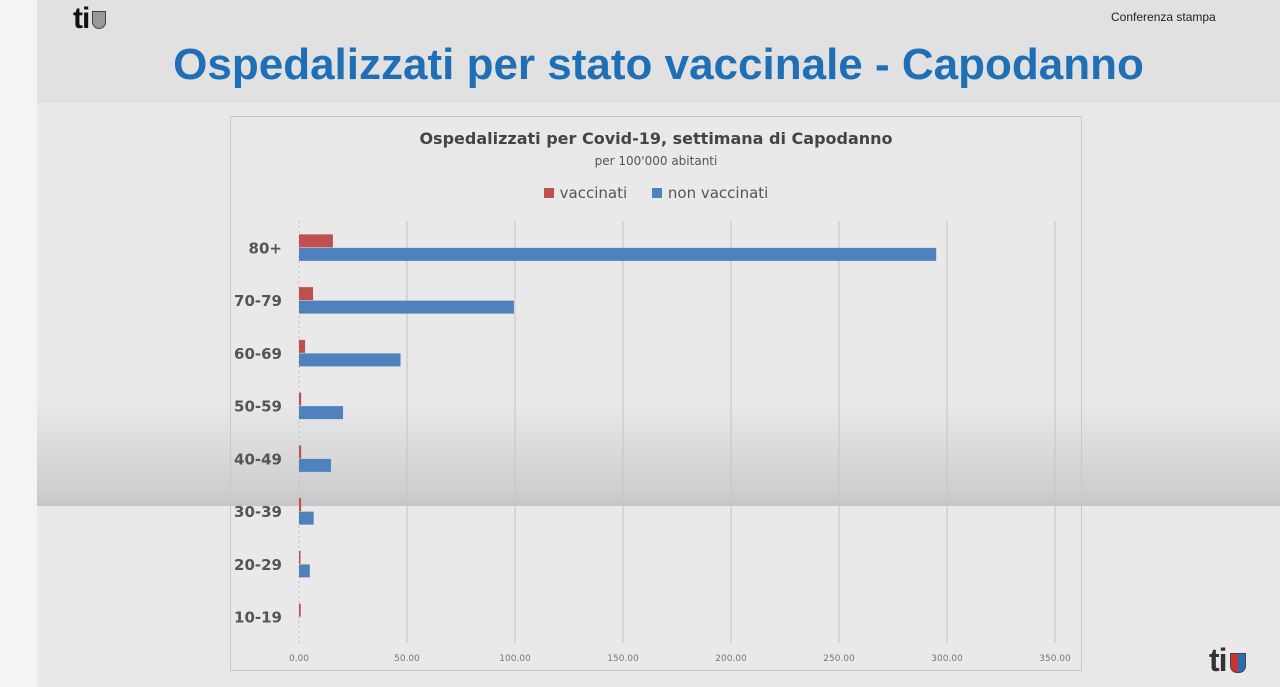 The height and width of the screenshot is (687, 1280). What do you see at coordinates (265, 248) in the screenshot?
I see `category-label: 80+` at bounding box center [265, 248].